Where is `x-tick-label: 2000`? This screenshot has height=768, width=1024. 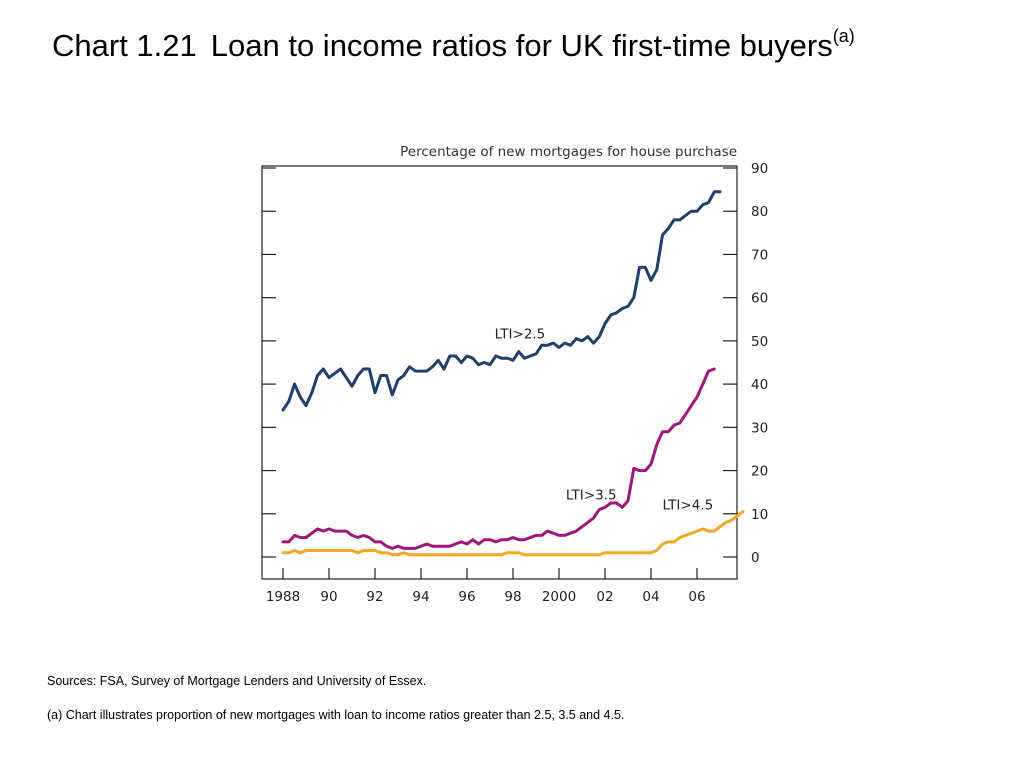 x-tick-label: 2000 is located at coordinates (559, 597).